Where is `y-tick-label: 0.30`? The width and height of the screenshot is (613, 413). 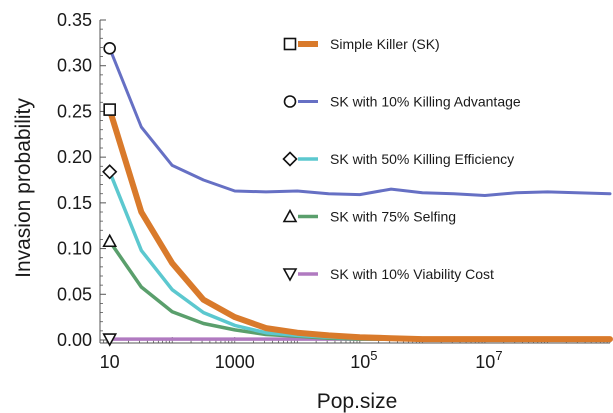 y-tick-label: 0.30 is located at coordinates (74, 66).